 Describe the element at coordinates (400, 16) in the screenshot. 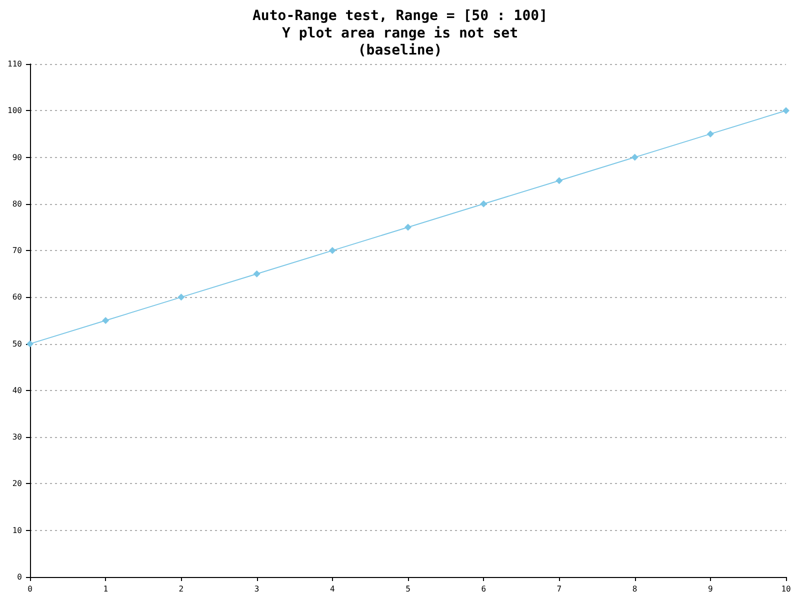

I see `chart-title: Auto-Range test, Range = [50 : 100]` at that location.